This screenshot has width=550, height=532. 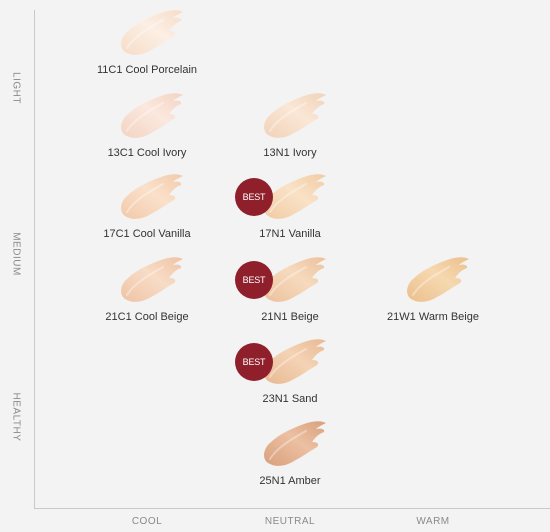 I want to click on shade-swatch-item: 21W1 Warm Beige, so click(x=433, y=294).